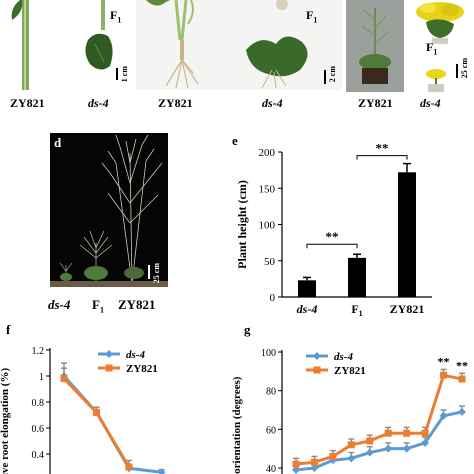 The width and height of the screenshot is (474, 474). What do you see at coordinates (235, 140) in the screenshot?
I see `panel-letter-e: e` at bounding box center [235, 140].